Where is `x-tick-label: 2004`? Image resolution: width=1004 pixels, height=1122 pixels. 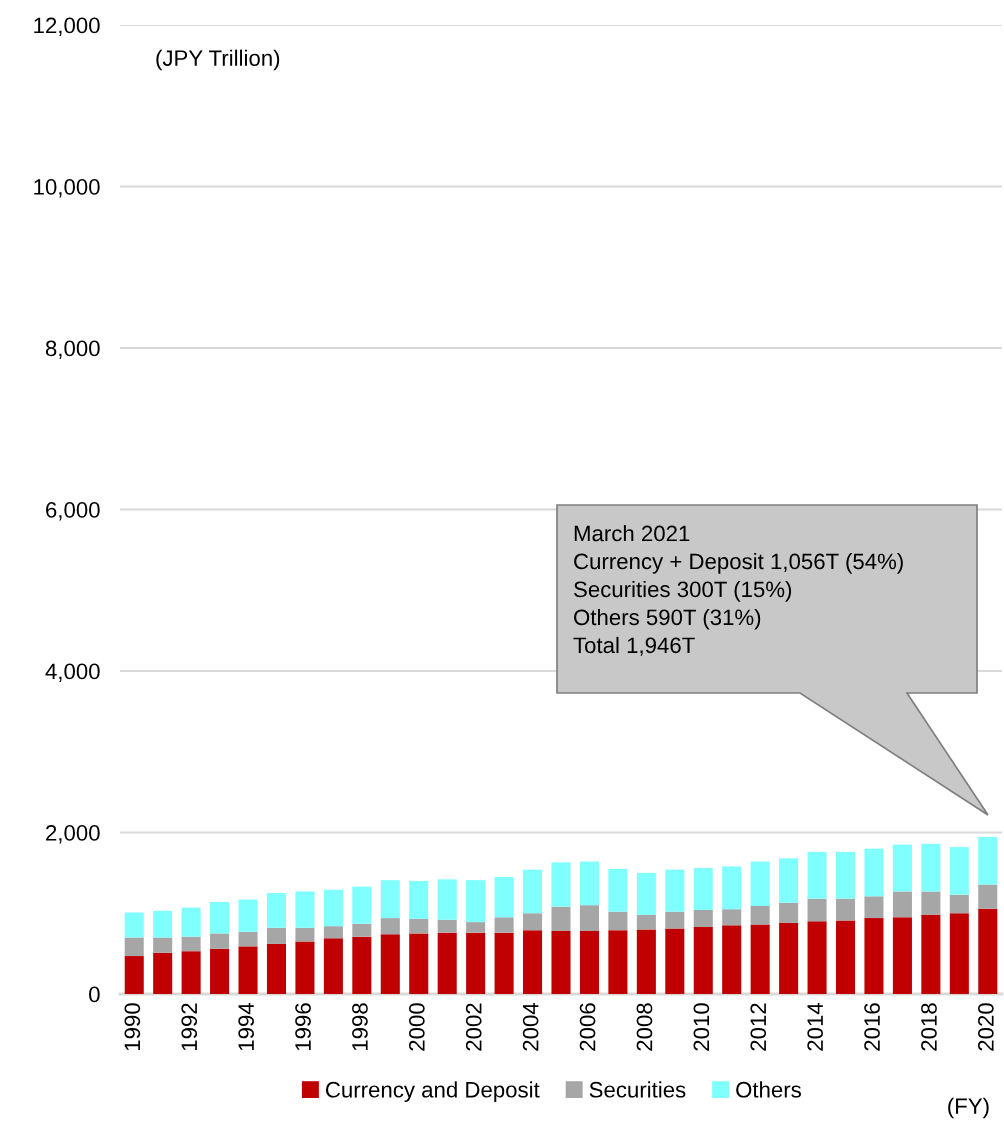
x-tick-label: 2004 is located at coordinates (530, 1026).